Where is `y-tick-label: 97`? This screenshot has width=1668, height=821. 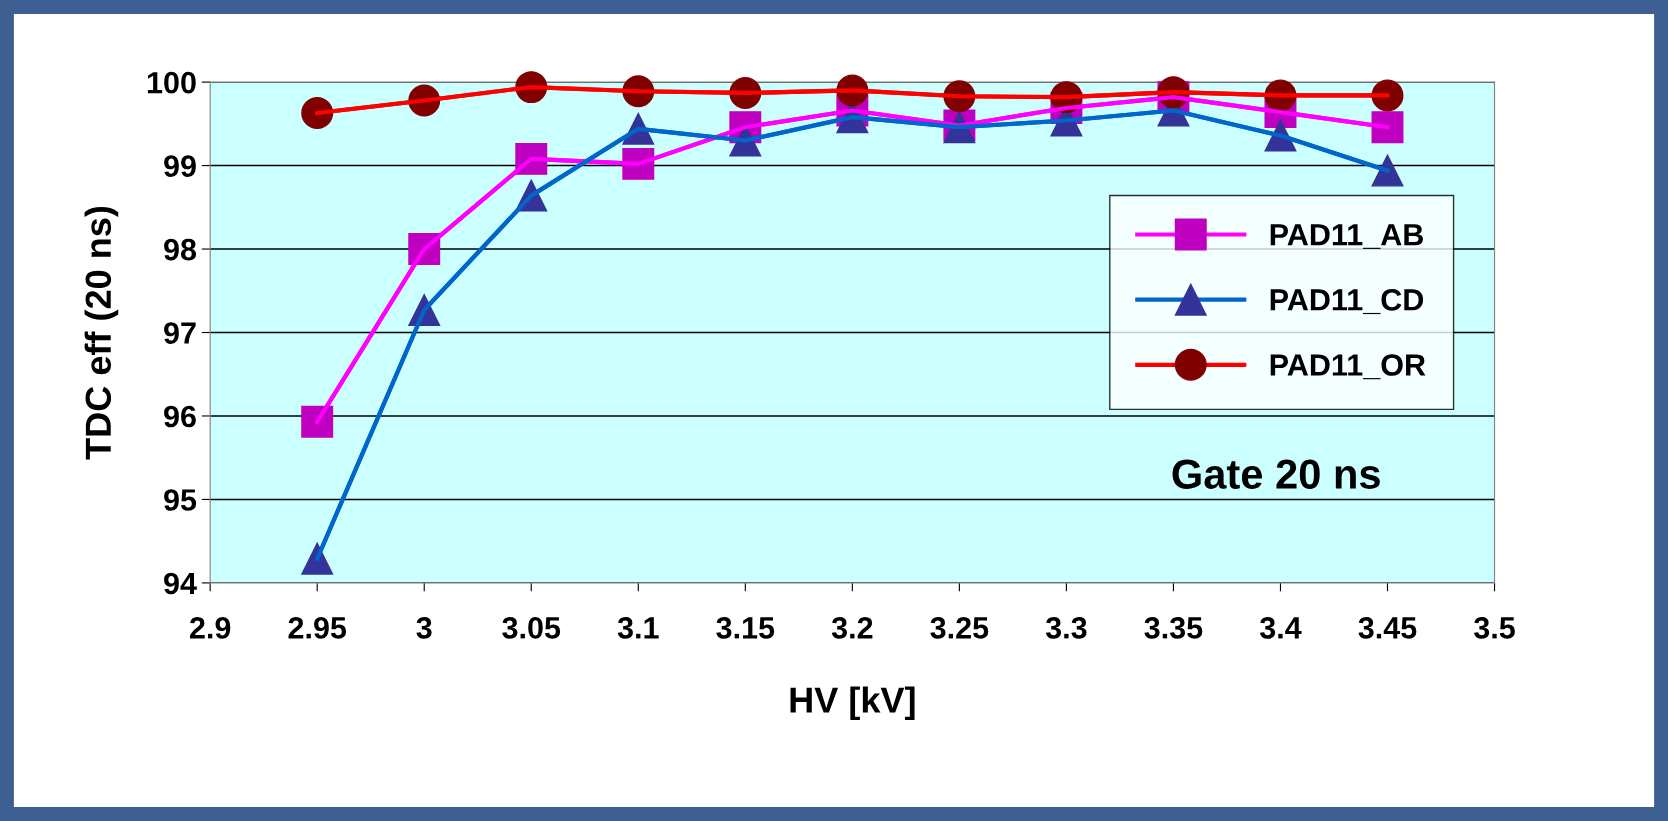 y-tick-label: 97 is located at coordinates (180, 333).